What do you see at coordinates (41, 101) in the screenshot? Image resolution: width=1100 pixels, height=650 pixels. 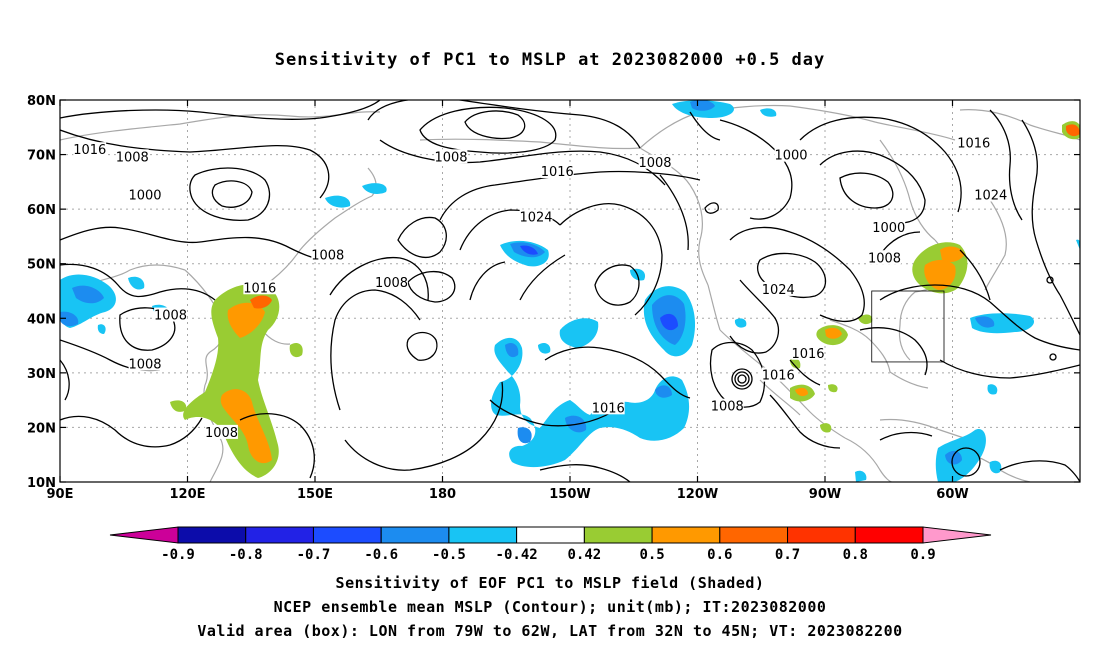 I see `lat-label: 80N` at bounding box center [41, 101].